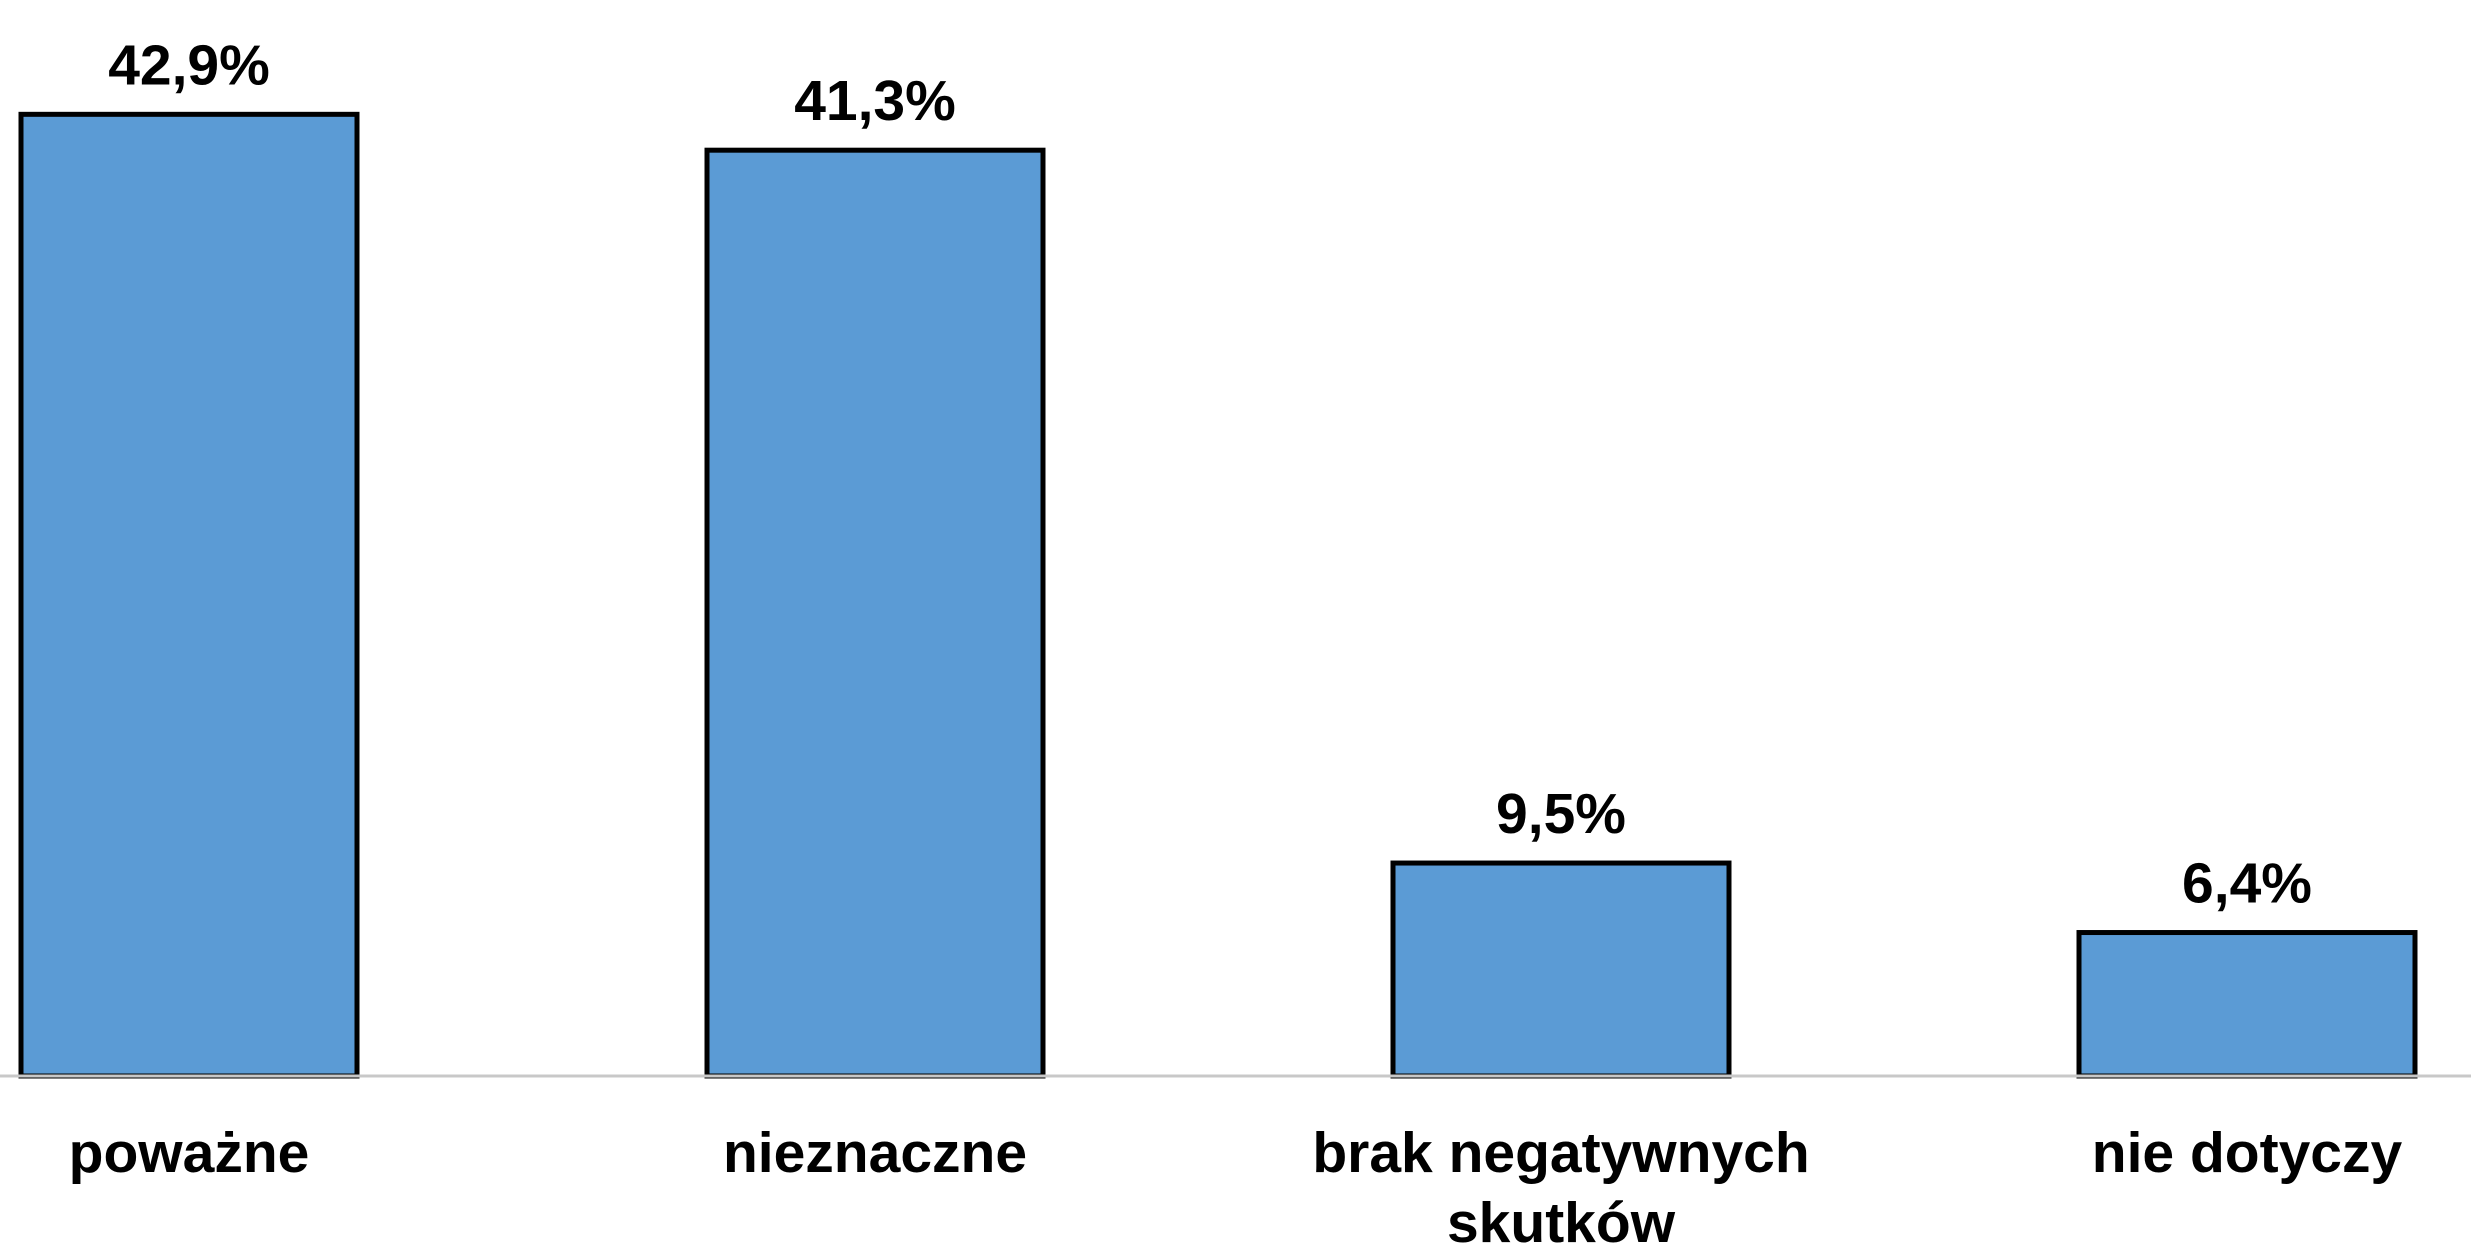 The width and height of the screenshot is (2471, 1257). What do you see at coordinates (875, 1153) in the screenshot?
I see `x-tick-label: nieznaczne` at bounding box center [875, 1153].